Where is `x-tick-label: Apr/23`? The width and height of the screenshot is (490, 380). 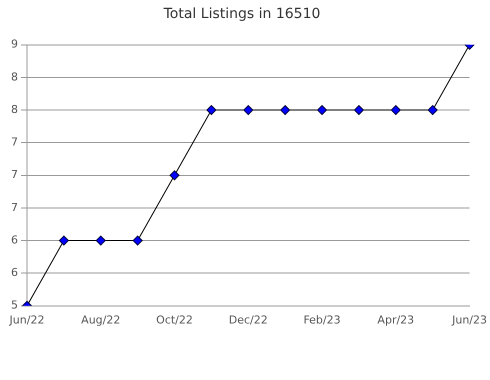 x-tick-label: Apr/23 is located at coordinates (395, 319).